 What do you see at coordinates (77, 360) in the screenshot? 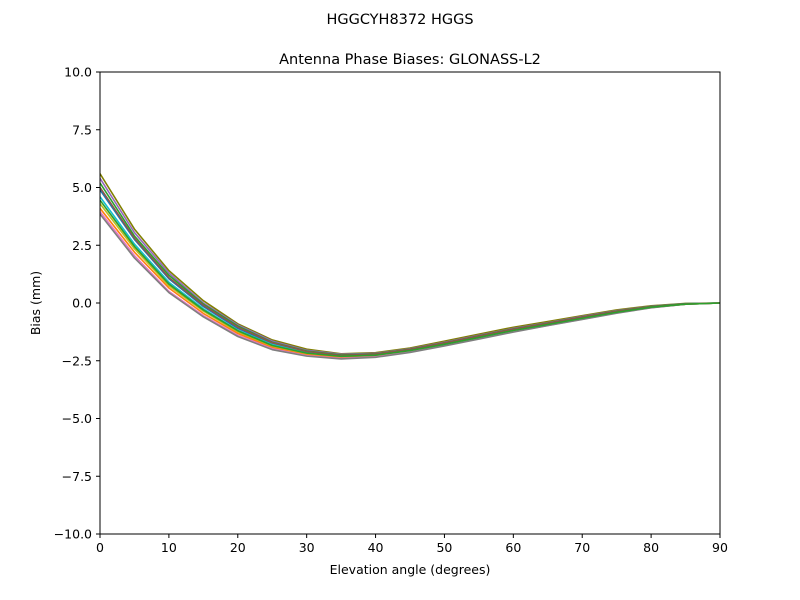
I see `y-tick-label: −2.5` at bounding box center [77, 360].